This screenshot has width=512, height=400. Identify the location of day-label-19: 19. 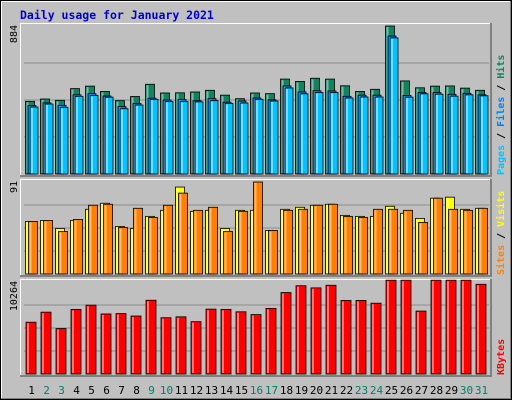
(301, 390).